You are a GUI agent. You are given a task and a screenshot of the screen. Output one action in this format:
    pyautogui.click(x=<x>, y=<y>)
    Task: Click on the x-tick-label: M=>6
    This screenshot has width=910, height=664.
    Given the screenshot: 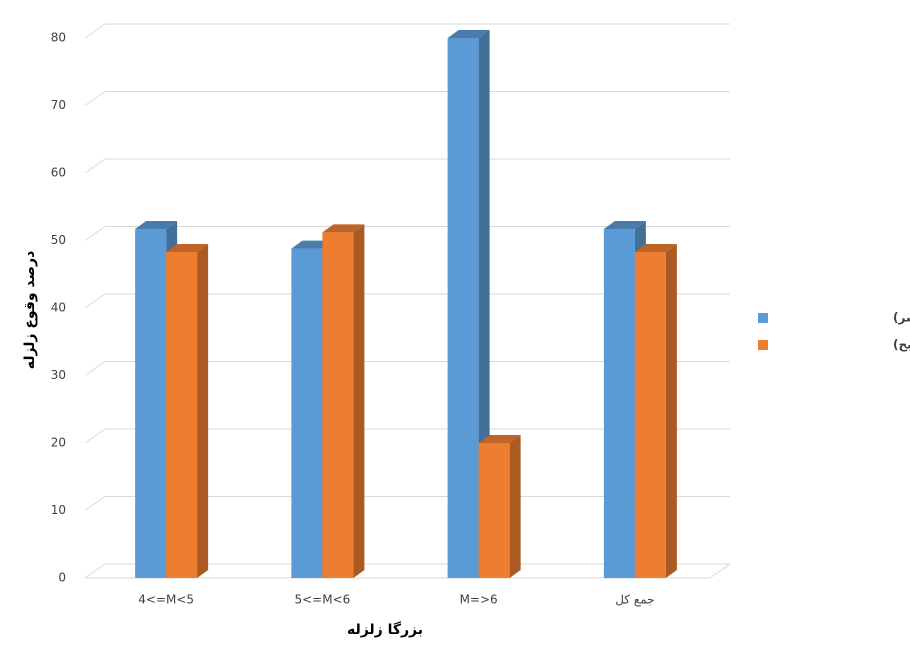 What is the action you would take?
    pyautogui.click(x=479, y=600)
    